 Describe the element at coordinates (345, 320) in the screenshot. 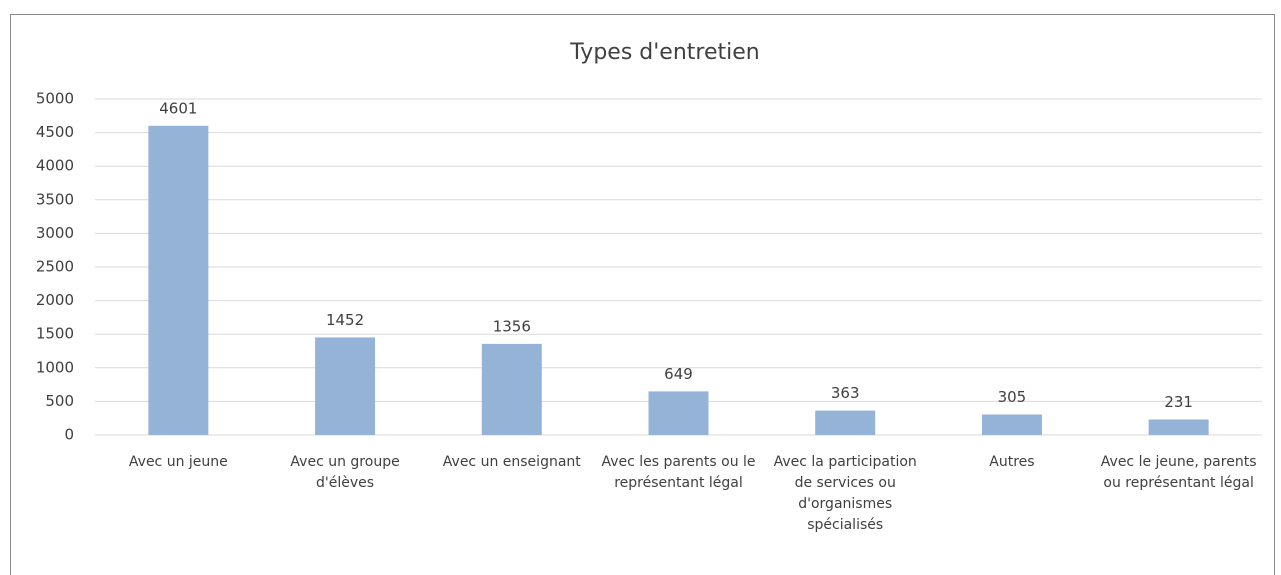

I see `value-label: 1452` at that location.